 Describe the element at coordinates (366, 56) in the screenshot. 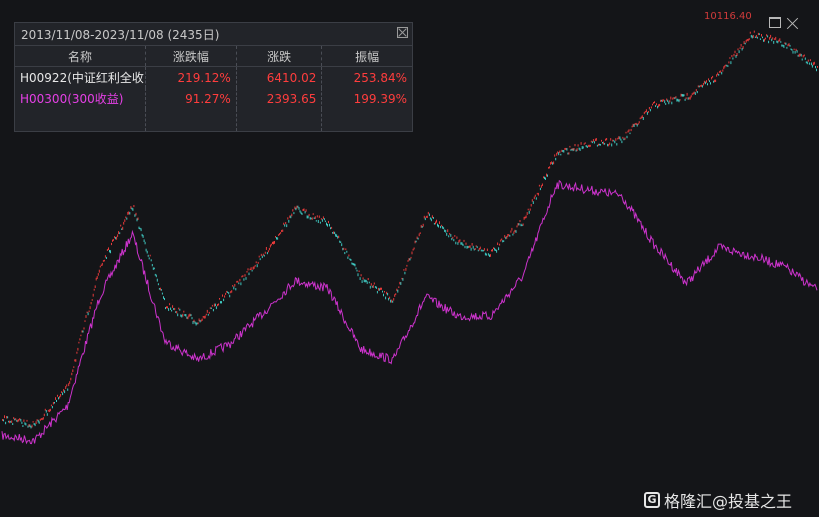

I see `col-amp-header: 振幅` at that location.